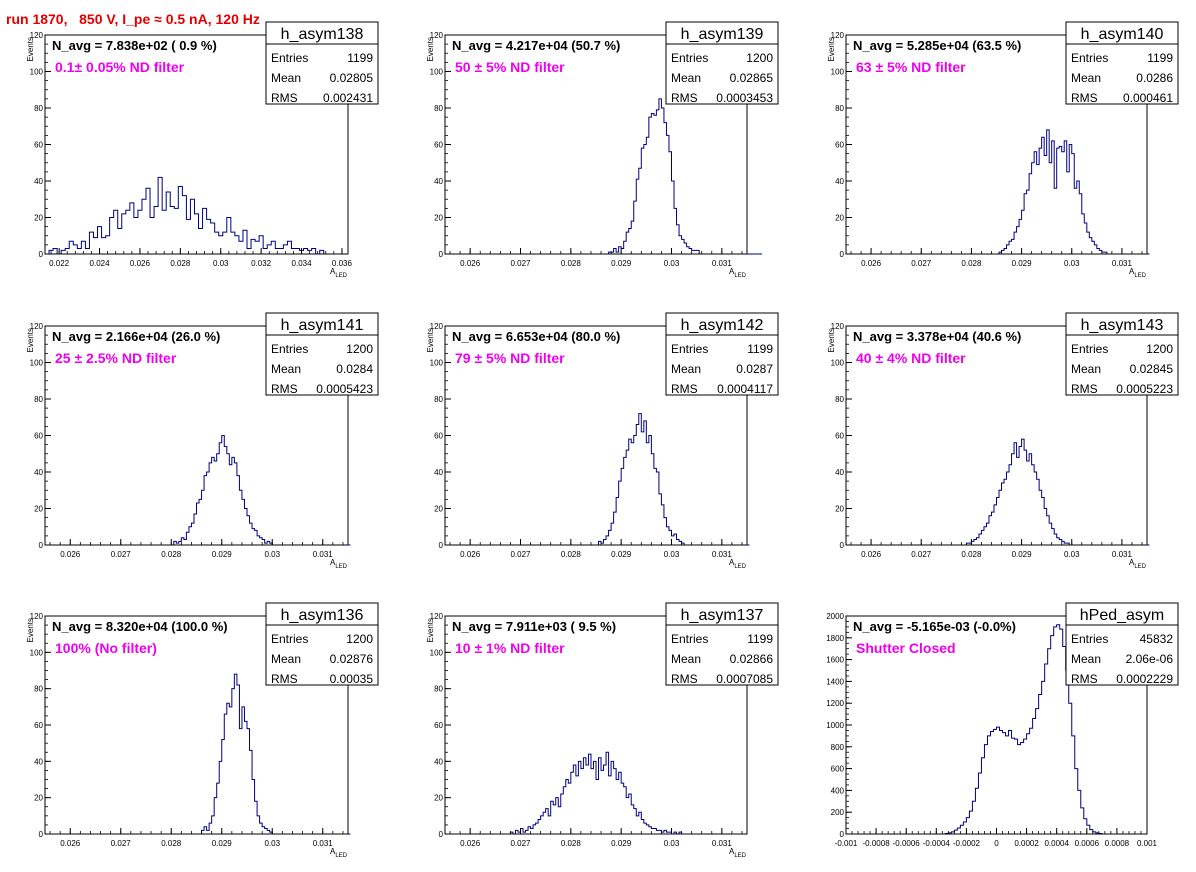 This screenshot has width=1196, height=872. What do you see at coordinates (1148, 98) in the screenshot?
I see `stats-value: 0.000461` at bounding box center [1148, 98].